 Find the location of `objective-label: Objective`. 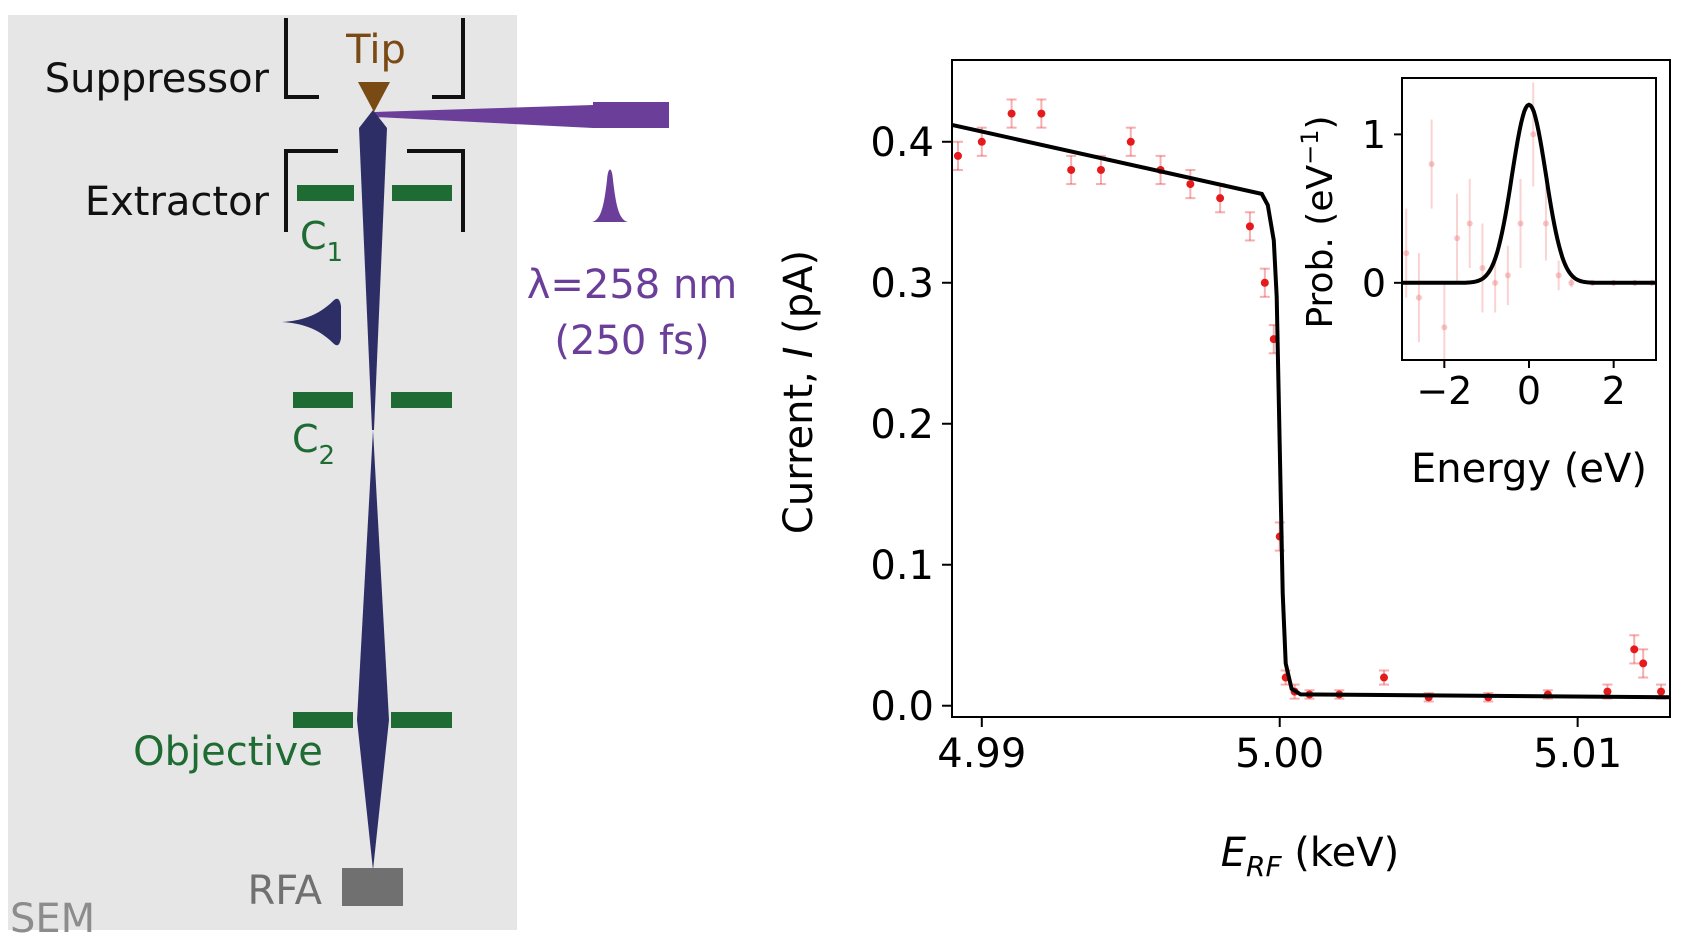

objective-label: Objective is located at coordinates (228, 752).